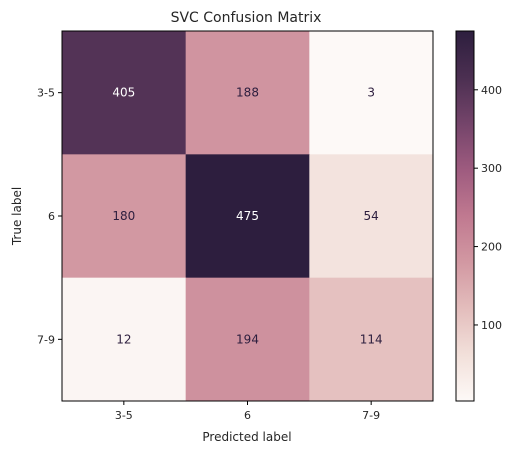 The height and width of the screenshot is (453, 521). I want to click on x-tick-label: 7-9, so click(371, 415).